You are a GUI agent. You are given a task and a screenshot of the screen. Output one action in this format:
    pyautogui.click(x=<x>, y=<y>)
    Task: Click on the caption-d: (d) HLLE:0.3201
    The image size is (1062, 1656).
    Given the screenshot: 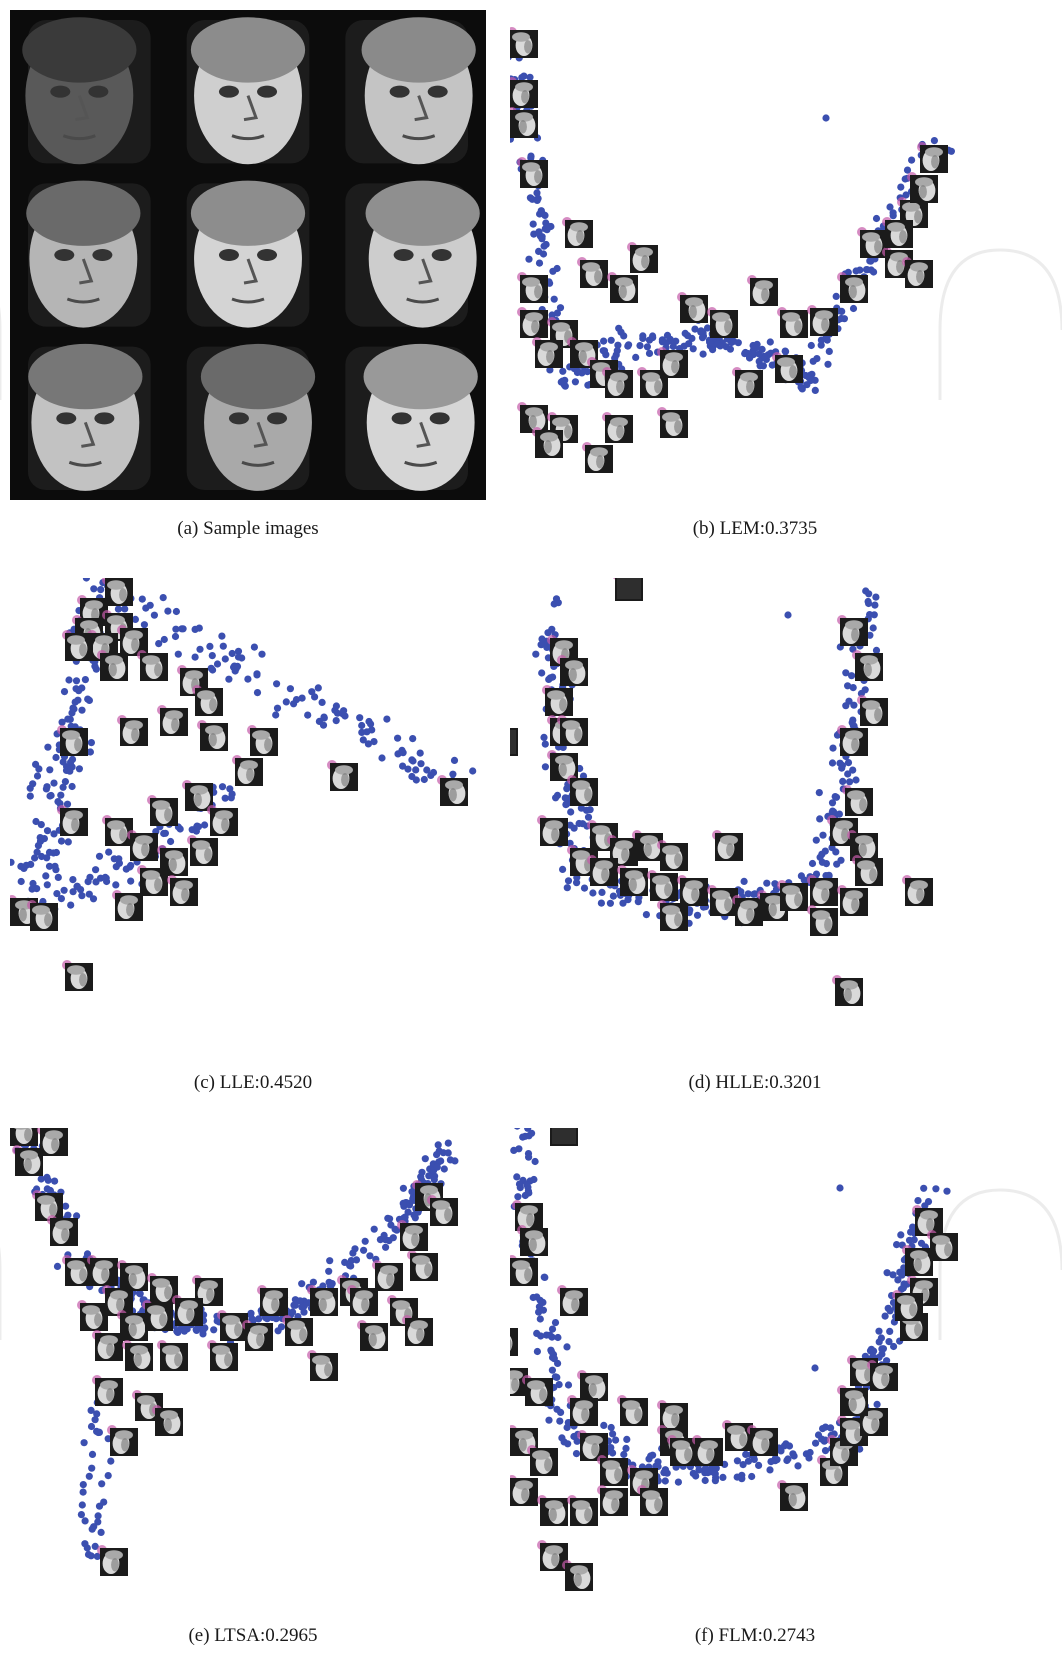 What is the action you would take?
    pyautogui.click(x=755, y=1082)
    